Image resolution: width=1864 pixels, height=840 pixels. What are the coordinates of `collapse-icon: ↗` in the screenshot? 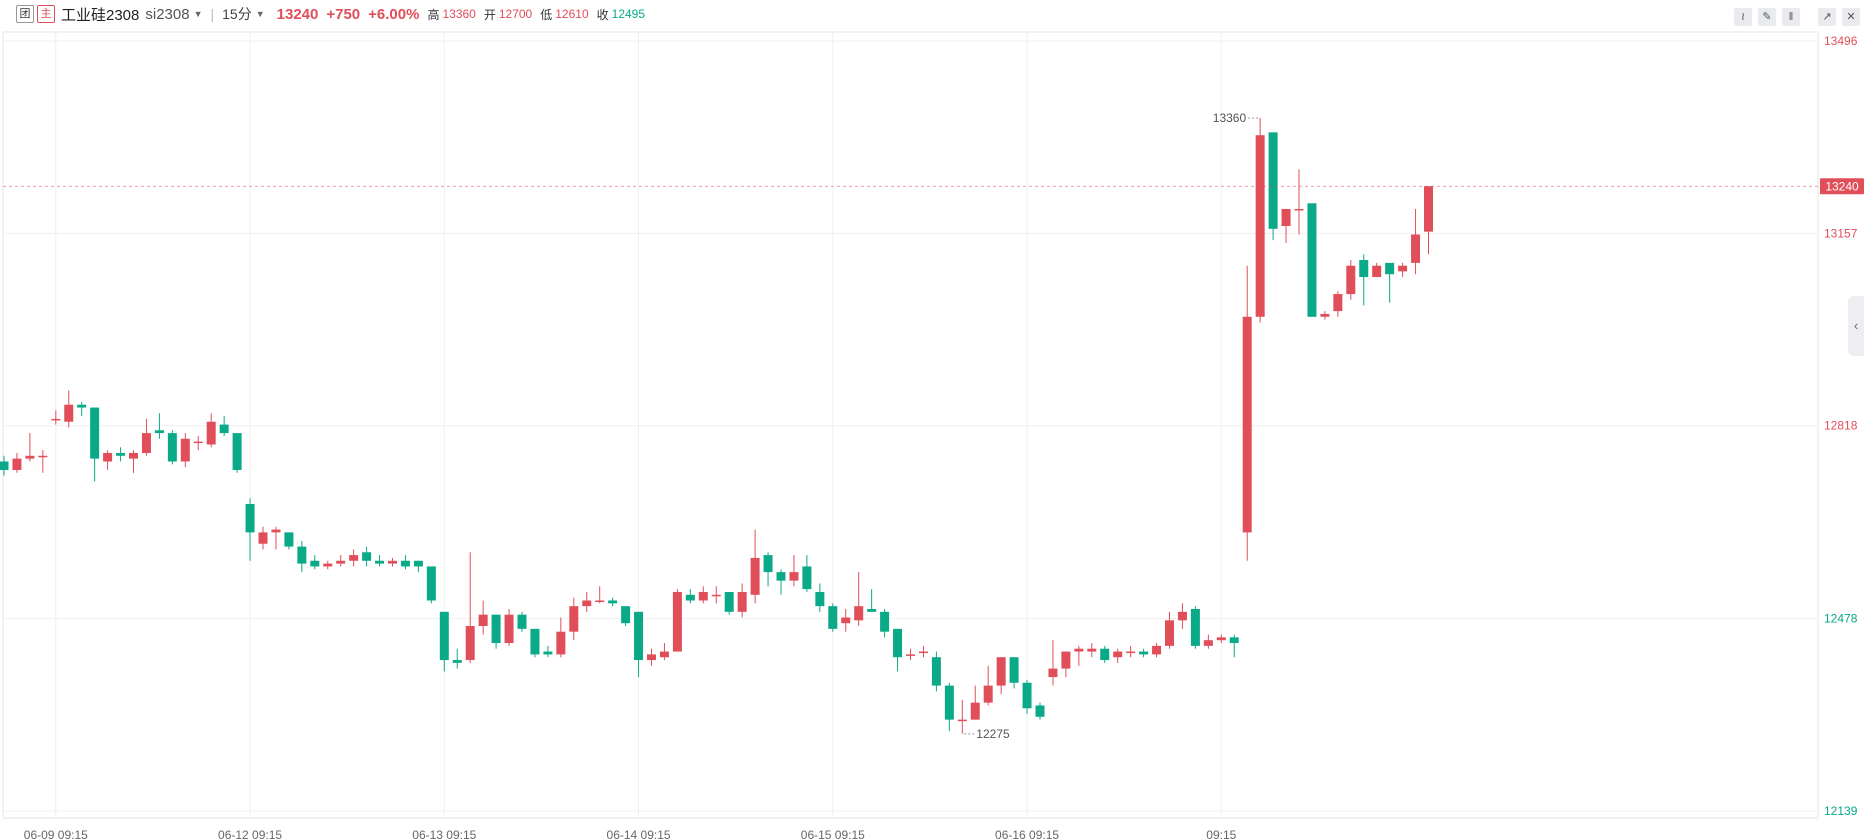 It's located at (1827, 17).